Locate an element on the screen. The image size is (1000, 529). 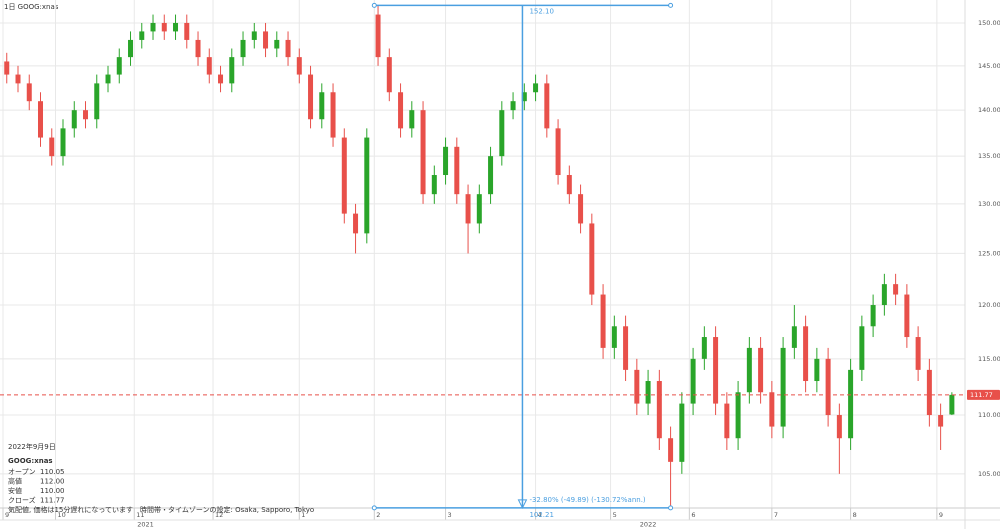
price-badge is located at coordinates (983, 394).